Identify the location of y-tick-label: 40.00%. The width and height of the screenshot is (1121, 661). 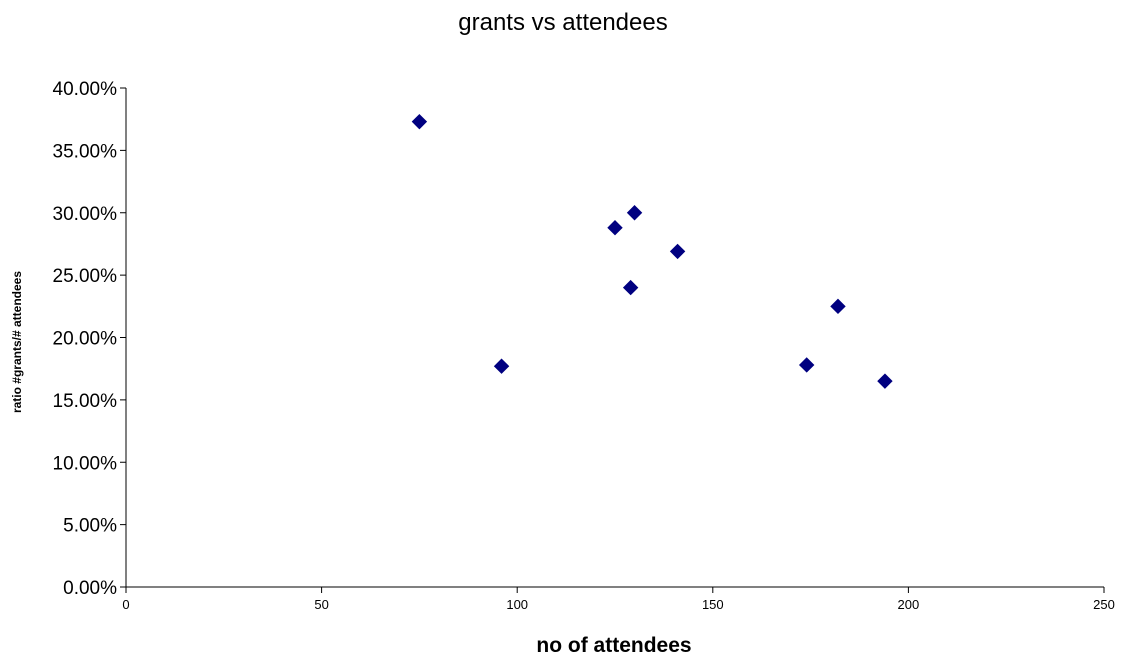
(85, 89).